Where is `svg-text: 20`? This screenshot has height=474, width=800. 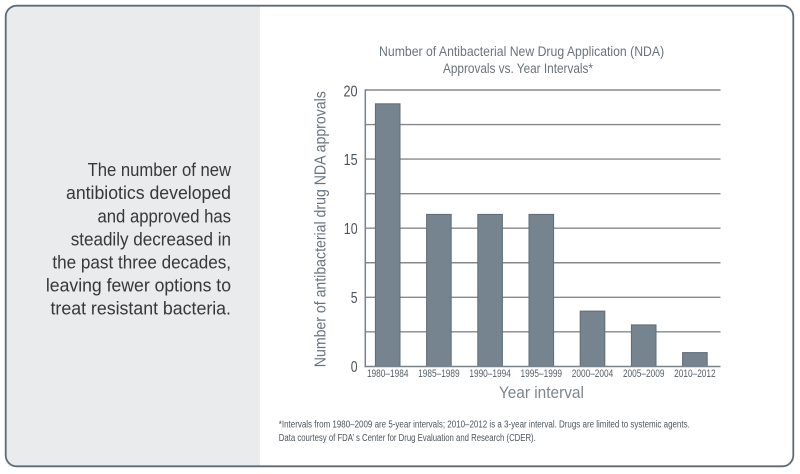
svg-text: 20 is located at coordinates (351, 92).